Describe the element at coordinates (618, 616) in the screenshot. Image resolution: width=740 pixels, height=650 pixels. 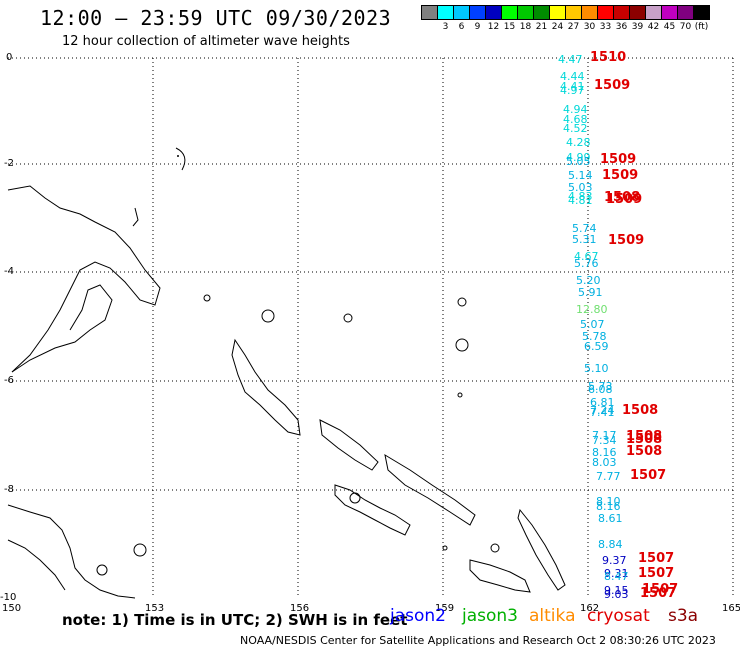
I see `satellite-cryosat: cryosat` at that location.